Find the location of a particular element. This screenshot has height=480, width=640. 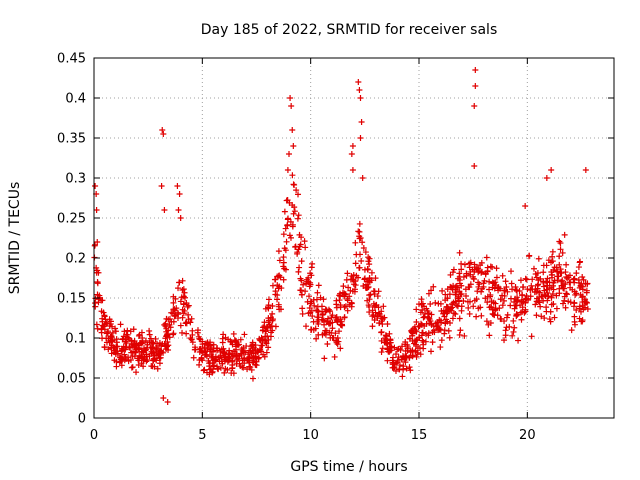

y-tick-label: 0.35 is located at coordinates (71, 139).